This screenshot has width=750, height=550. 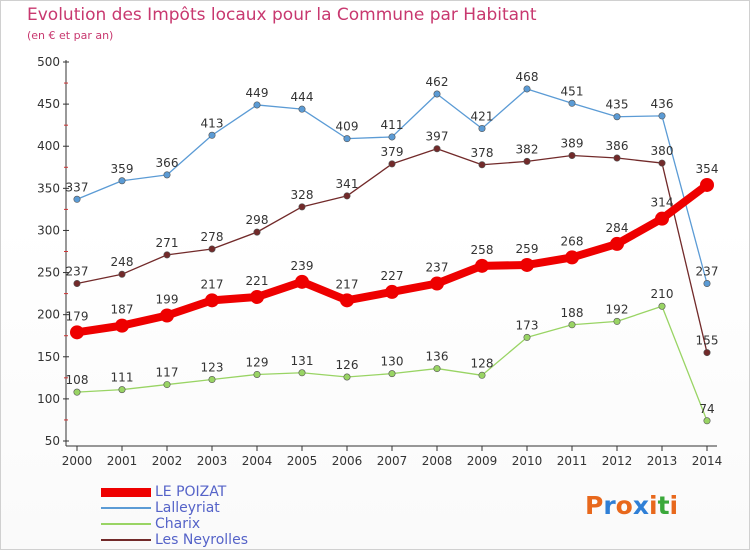 What do you see at coordinates (392, 125) in the screenshot?
I see `data-label-lalleyriat: 411` at bounding box center [392, 125].